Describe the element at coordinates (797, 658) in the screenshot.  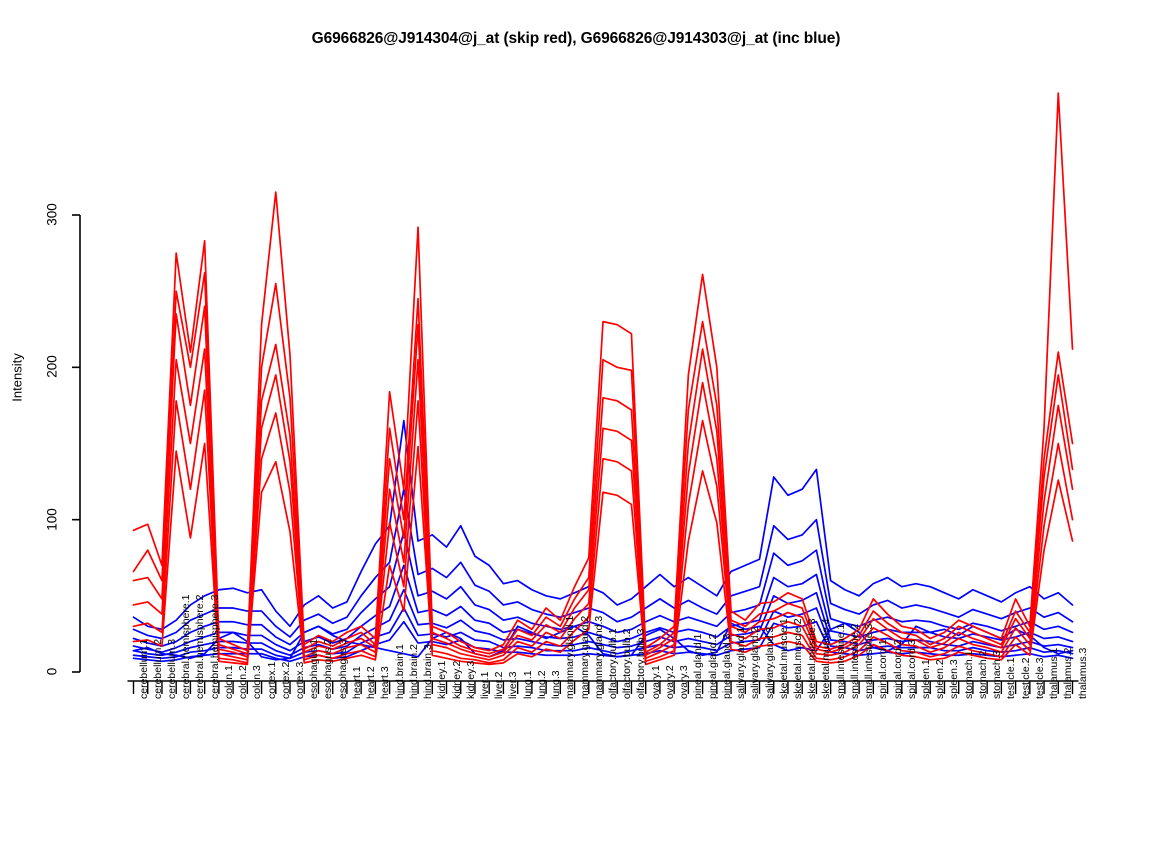
I see `x-tick-label: skeletal.muscle.2` at that location.